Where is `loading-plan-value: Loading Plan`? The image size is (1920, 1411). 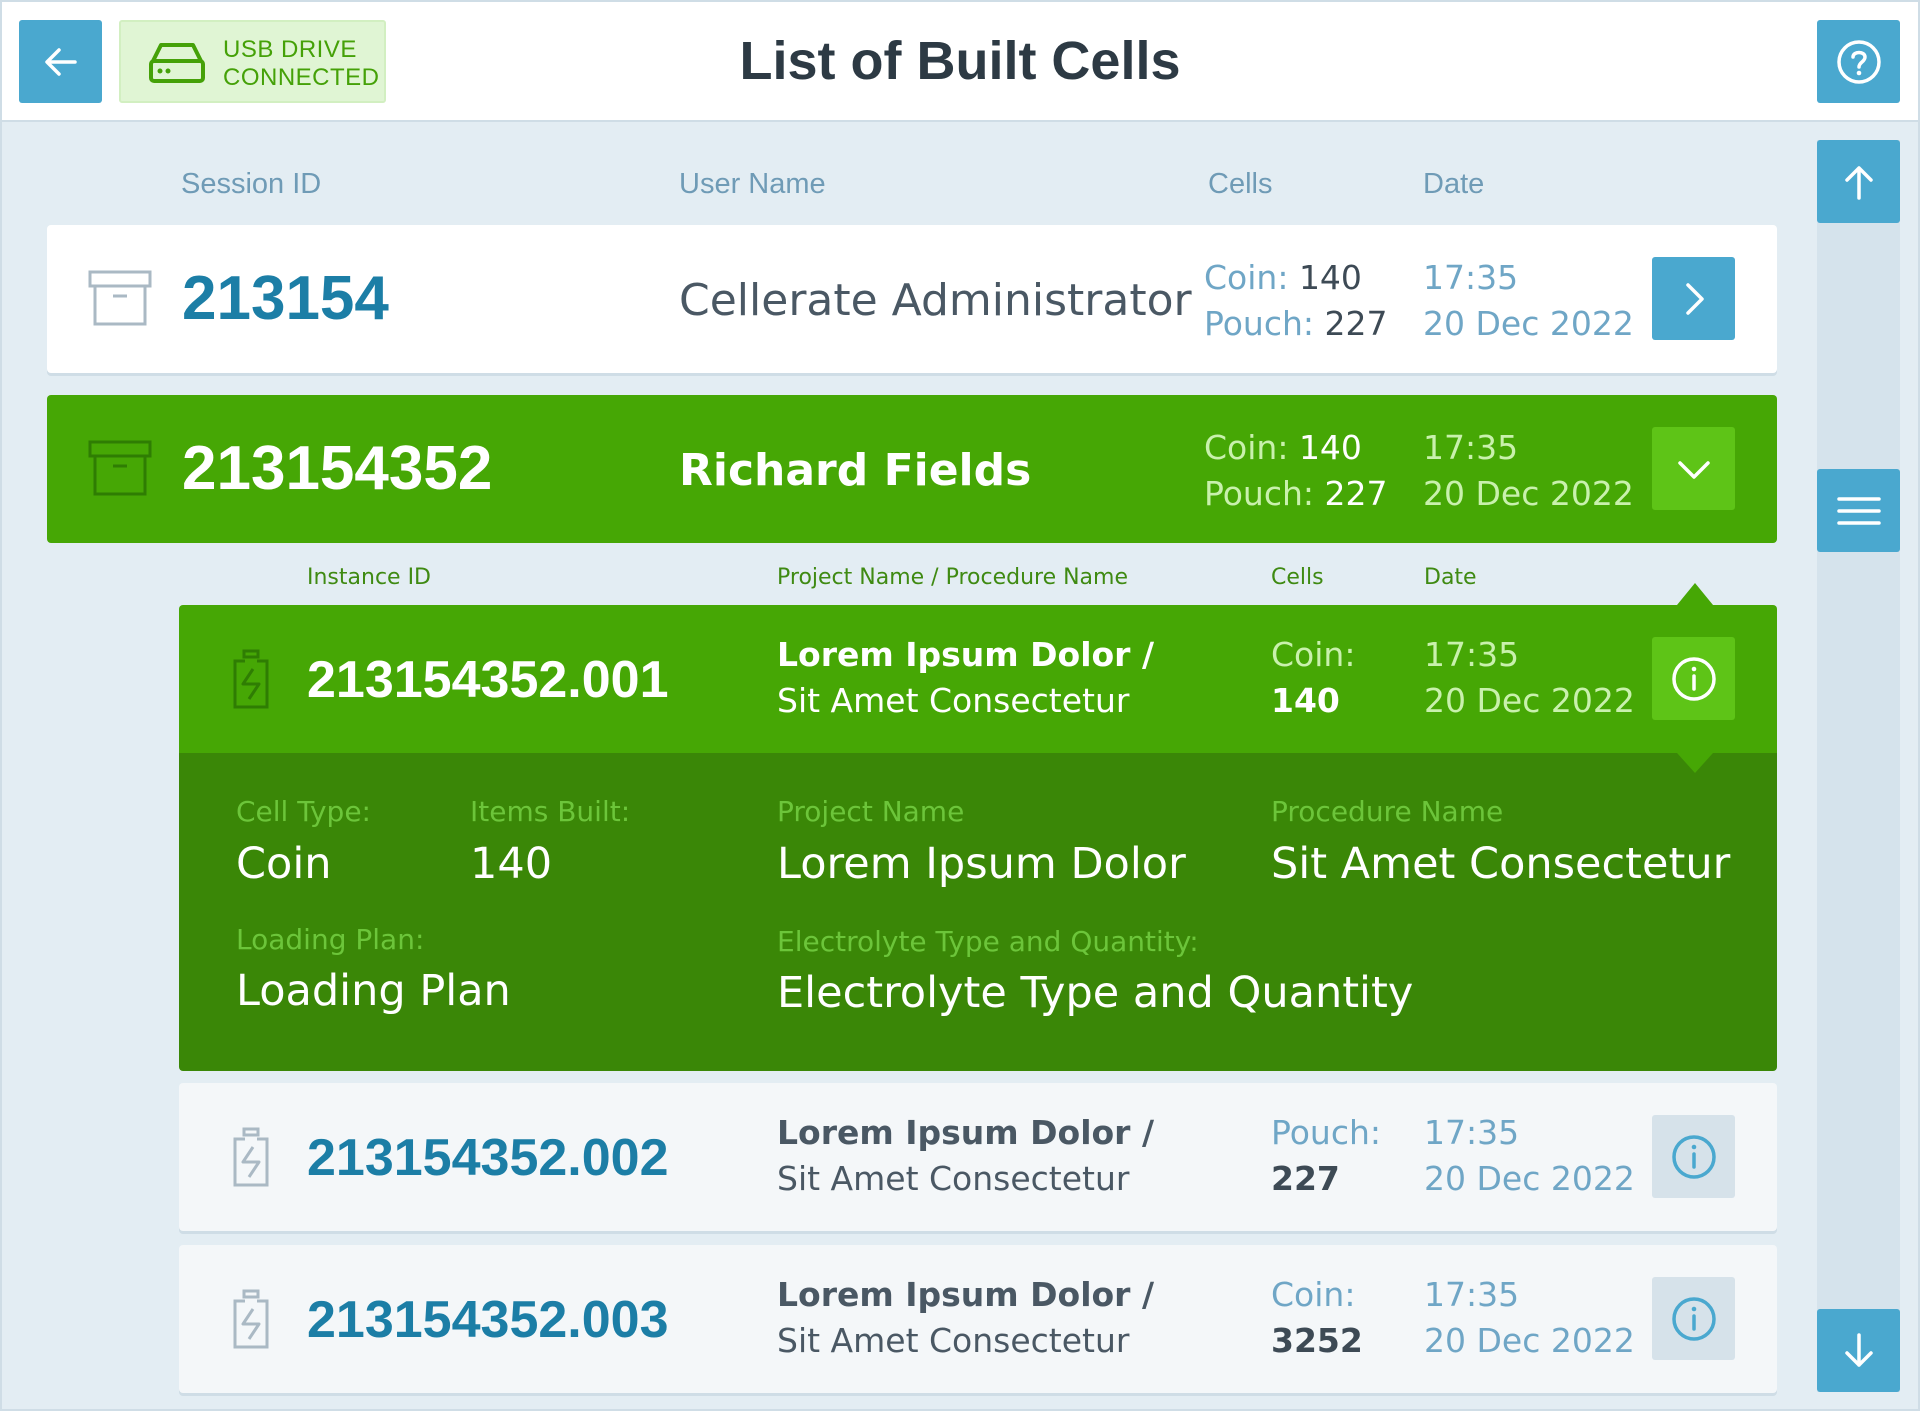 loading-plan-value: Loading Plan is located at coordinates (373, 991).